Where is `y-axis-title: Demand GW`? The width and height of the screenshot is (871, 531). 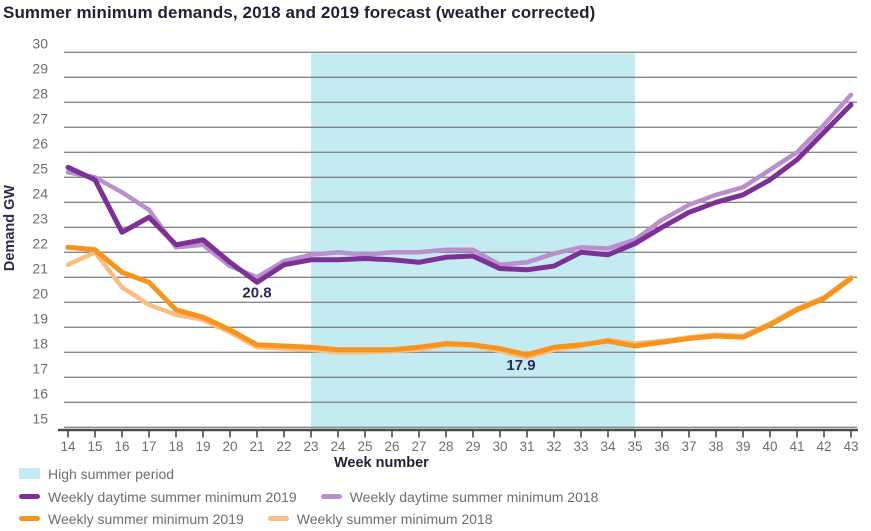 y-axis-title: Demand GW is located at coordinates (10, 228).